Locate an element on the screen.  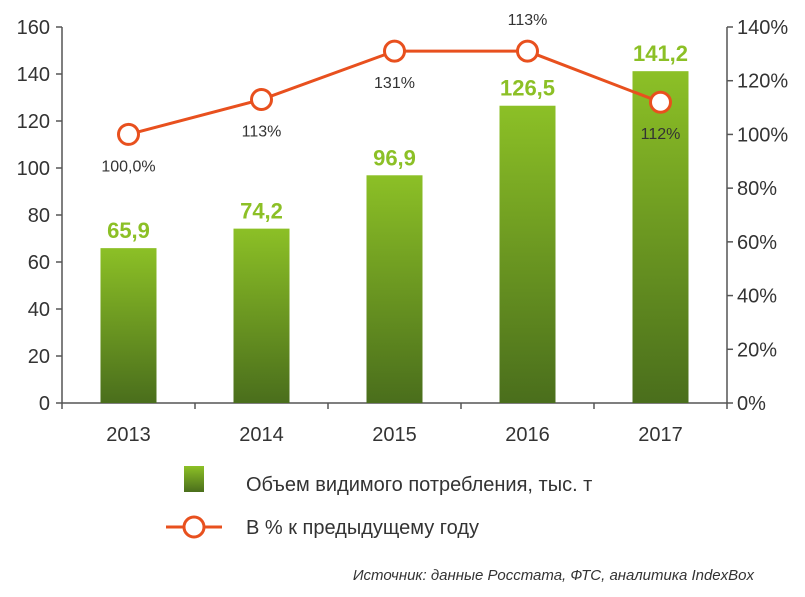
y-left-tick-label: 0 is located at coordinates (44, 404).